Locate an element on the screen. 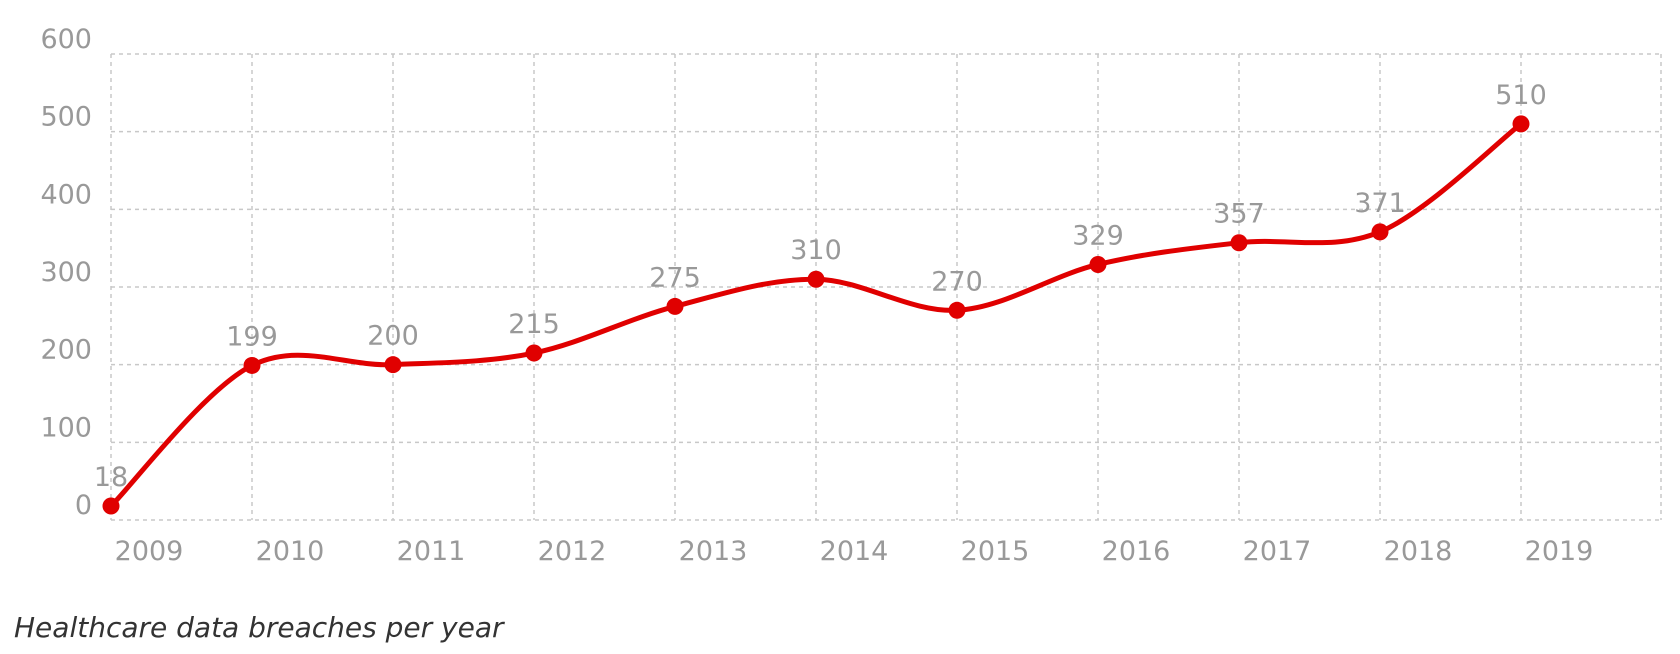  data-label: 371 is located at coordinates (1380, 203).